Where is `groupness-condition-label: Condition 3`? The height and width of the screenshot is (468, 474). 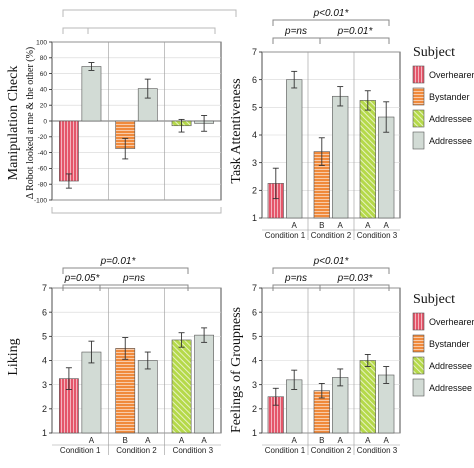
groupness-condition-label: Condition 3 is located at coordinates (377, 450).